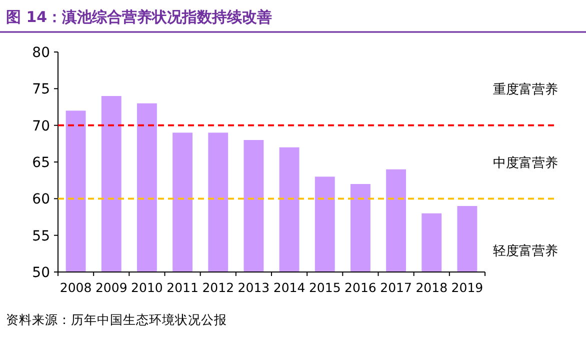  What do you see at coordinates (111, 287) in the screenshot?
I see `x-tick-label: 2009` at bounding box center [111, 287].